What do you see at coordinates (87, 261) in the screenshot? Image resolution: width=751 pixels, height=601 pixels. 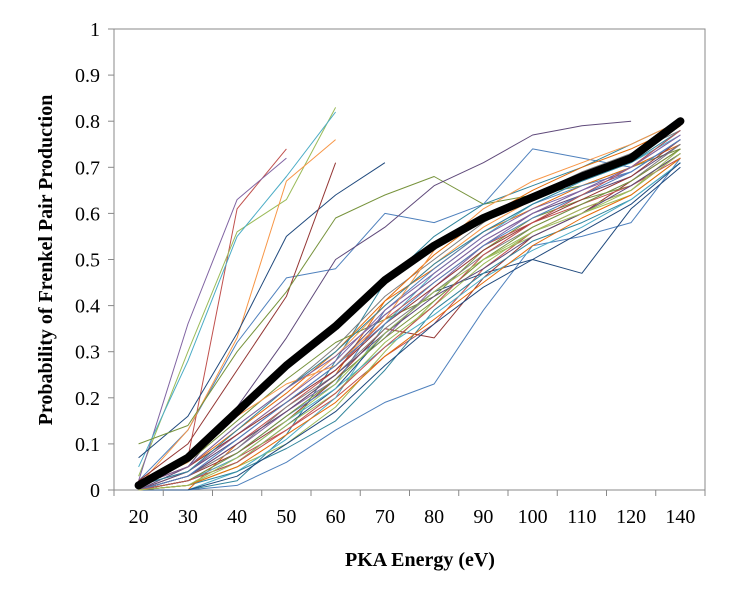 I see `y-tick-label: 0.5` at bounding box center [87, 261].